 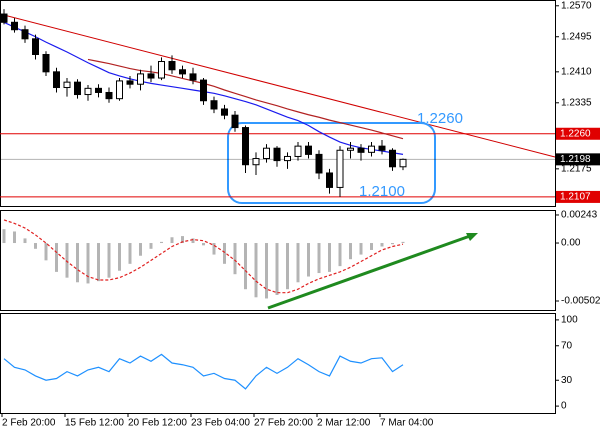 What do you see at coordinates (580, 301) in the screenshot?
I see `y-tick-label: -0.00502` at bounding box center [580, 301].